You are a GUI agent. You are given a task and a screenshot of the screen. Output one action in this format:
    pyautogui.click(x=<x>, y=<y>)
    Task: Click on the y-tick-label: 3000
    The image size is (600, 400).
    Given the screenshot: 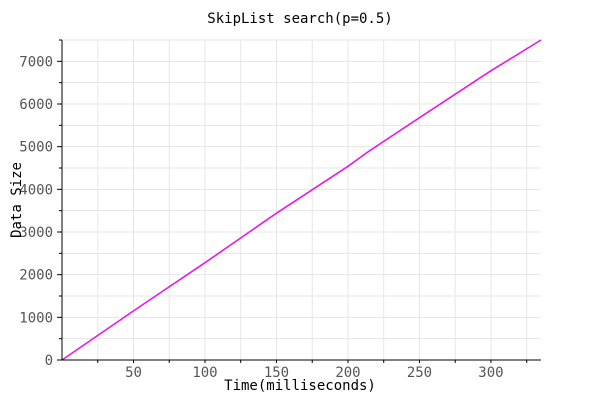 What is the action you would take?
    pyautogui.click(x=36, y=233)
    